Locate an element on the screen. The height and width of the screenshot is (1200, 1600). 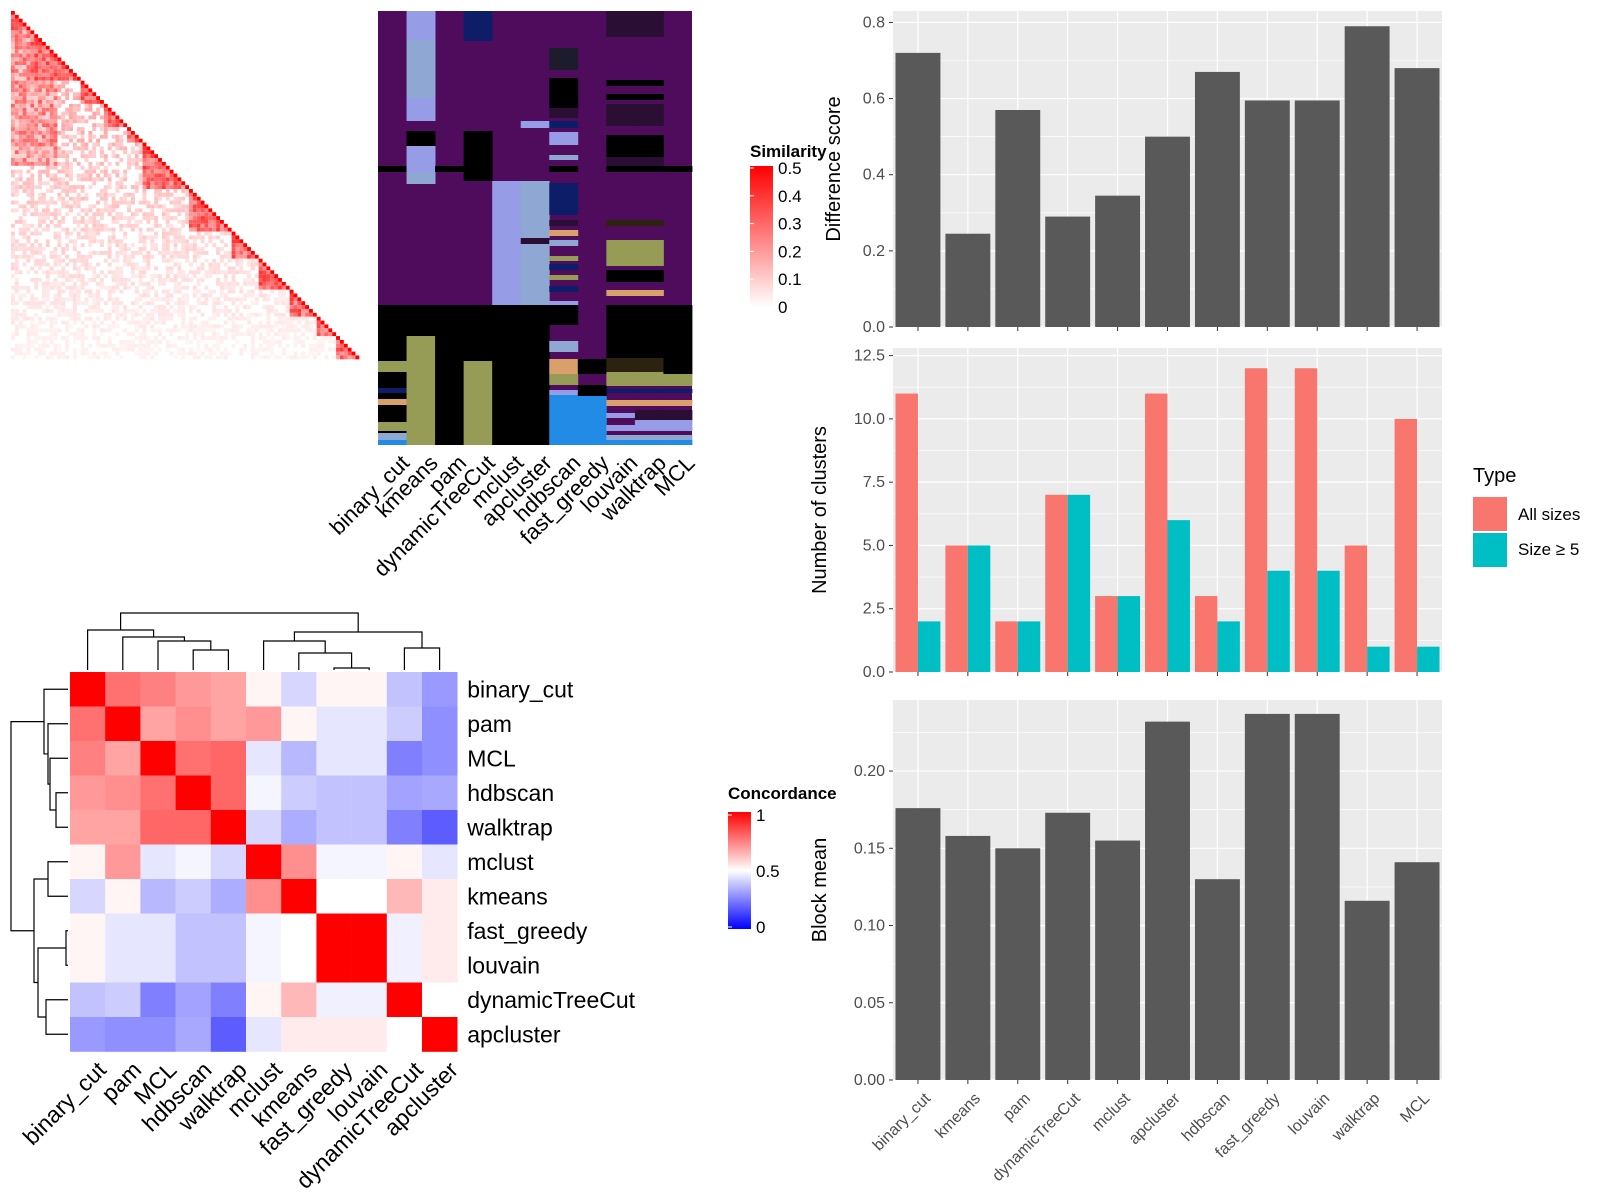
bar is located at coordinates (1167, 900).